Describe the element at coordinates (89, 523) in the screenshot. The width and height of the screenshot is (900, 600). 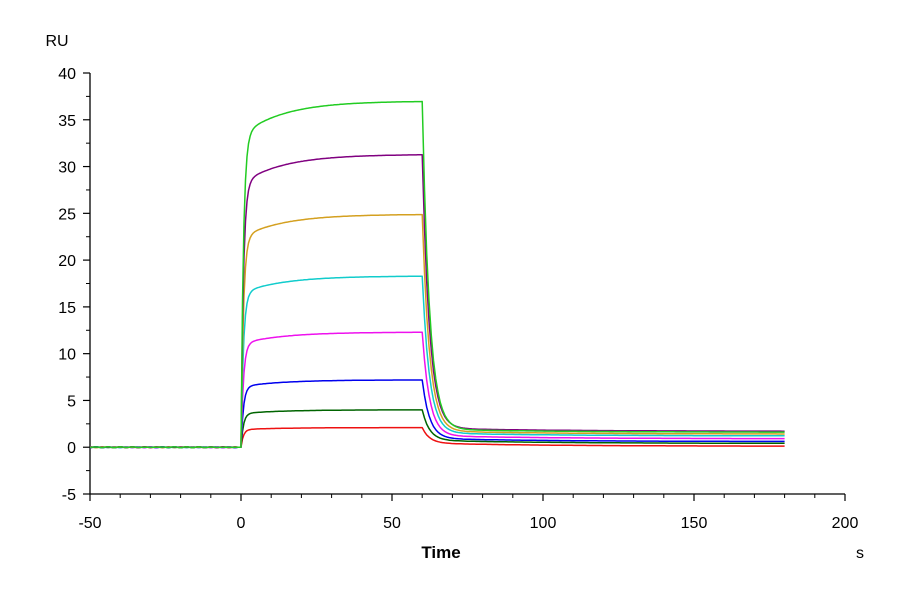
I see `x-tick-label: -50` at that location.